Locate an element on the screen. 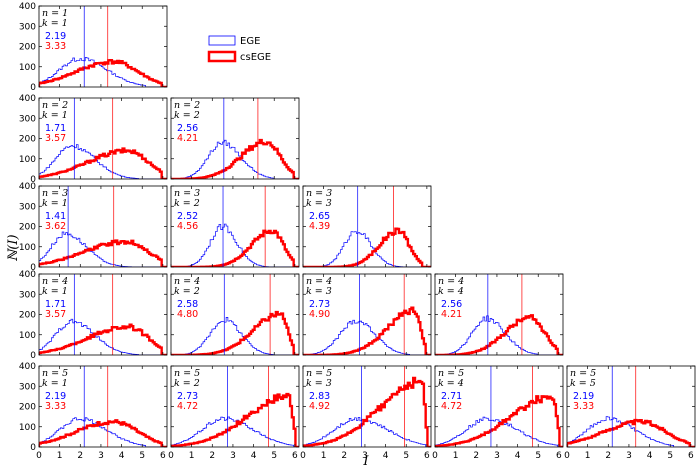 Image resolution: width=697 pixels, height=469 pixels. panel-5-1-xtick-label-5: 5 is located at coordinates (142, 456).